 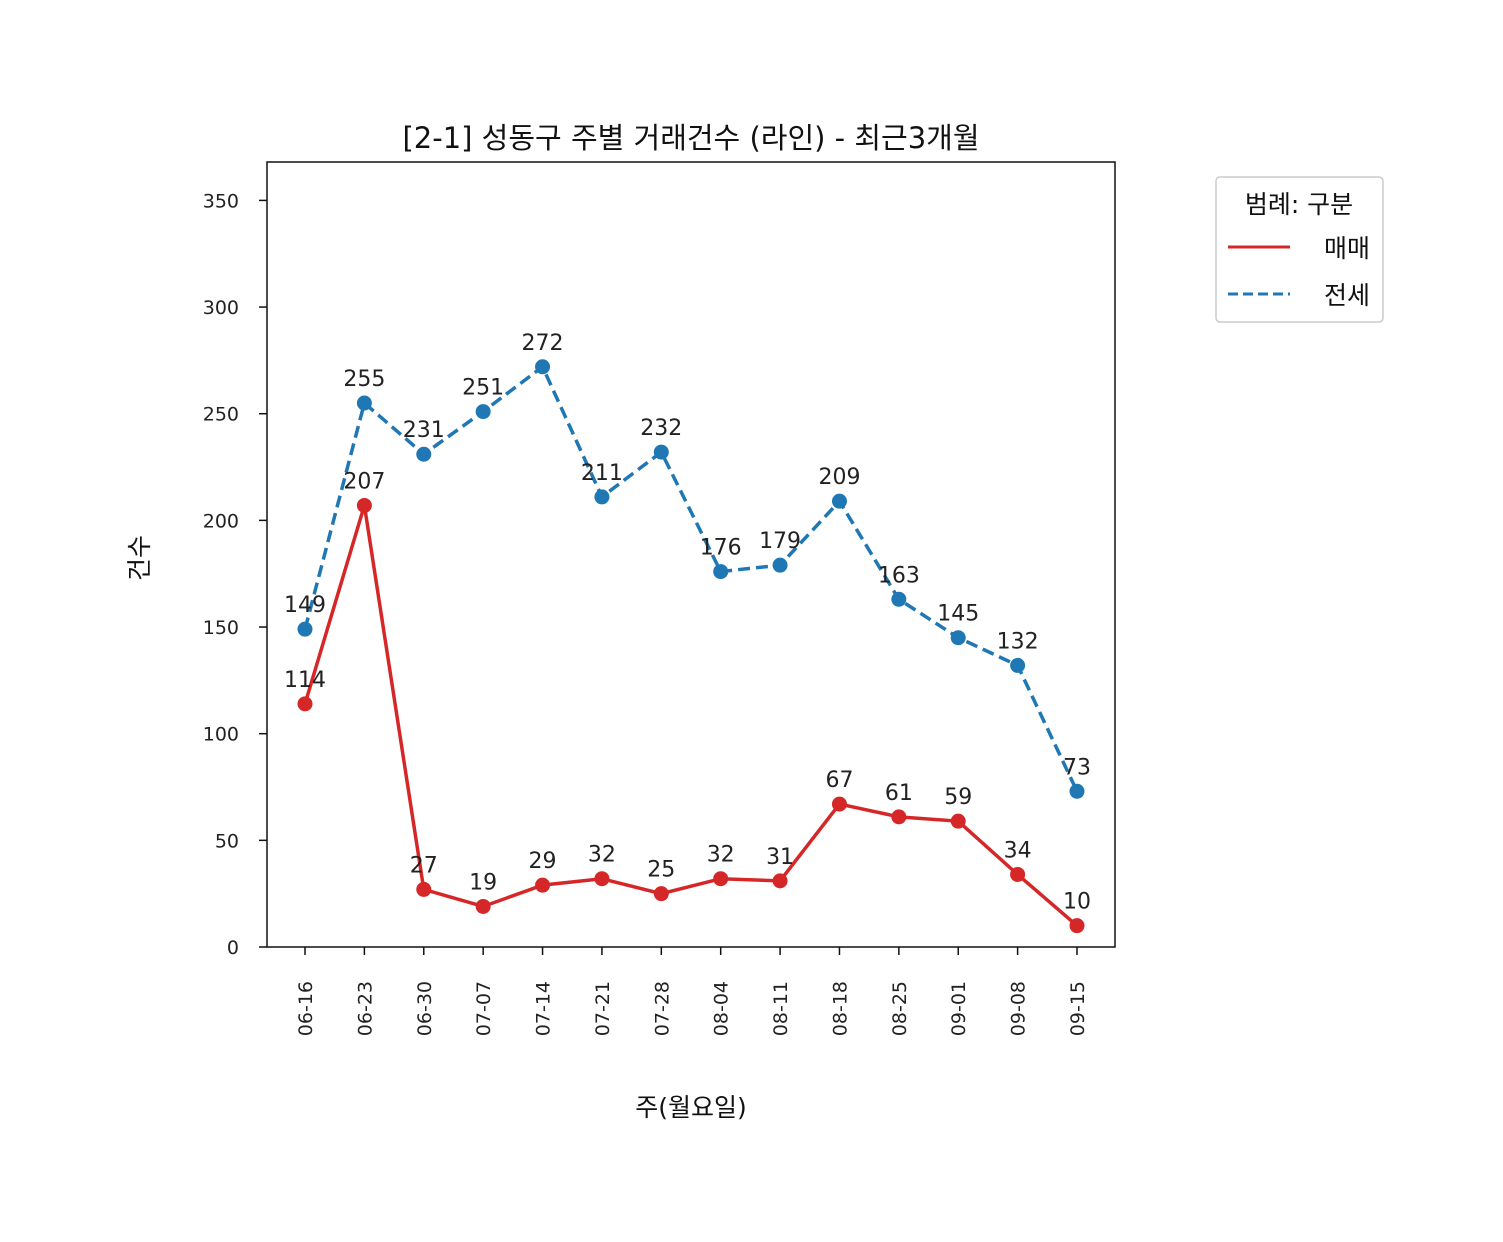 What do you see at coordinates (424, 430) in the screenshot?
I see `data-label: 231` at bounding box center [424, 430].